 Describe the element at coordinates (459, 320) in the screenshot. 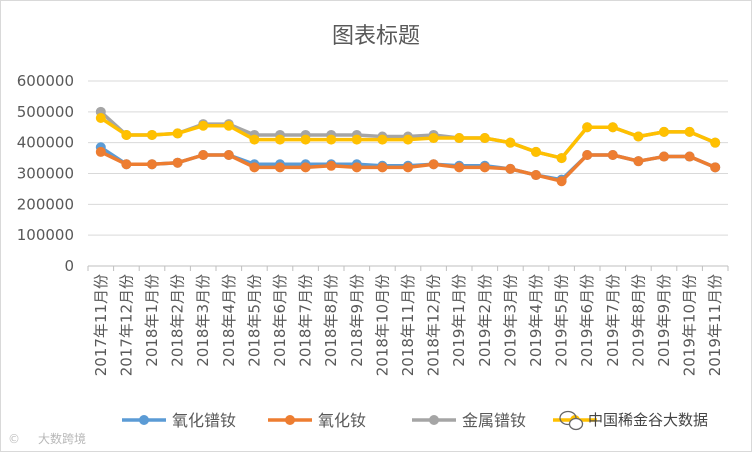

I see `x-tick-label: 2019年1月份` at that location.